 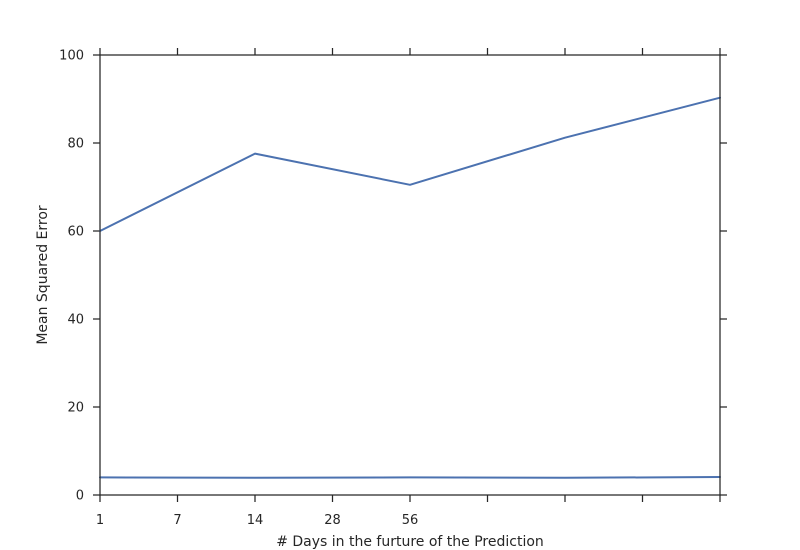 What do you see at coordinates (75, 408) in the screenshot?
I see `y-tick-label: 20` at bounding box center [75, 408].